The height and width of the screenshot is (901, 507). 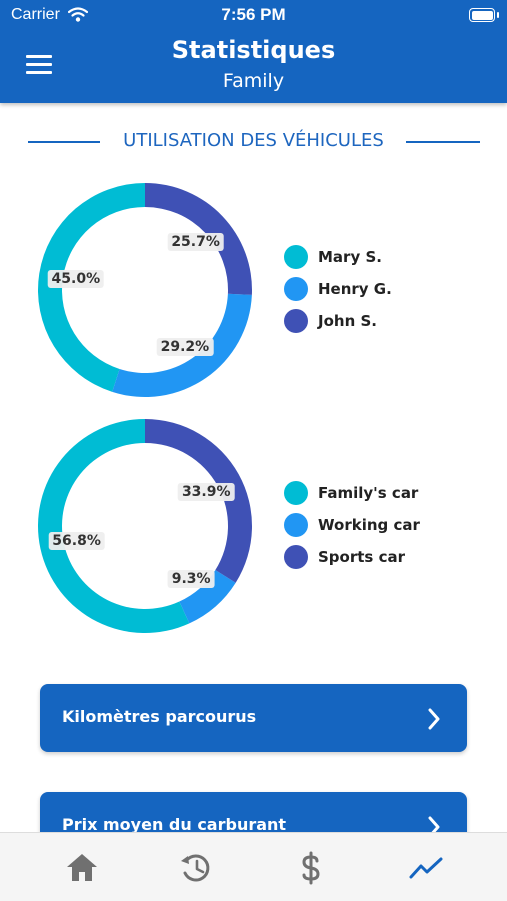 What do you see at coordinates (443, 142) in the screenshot?
I see `section-divider-right` at bounding box center [443, 142].